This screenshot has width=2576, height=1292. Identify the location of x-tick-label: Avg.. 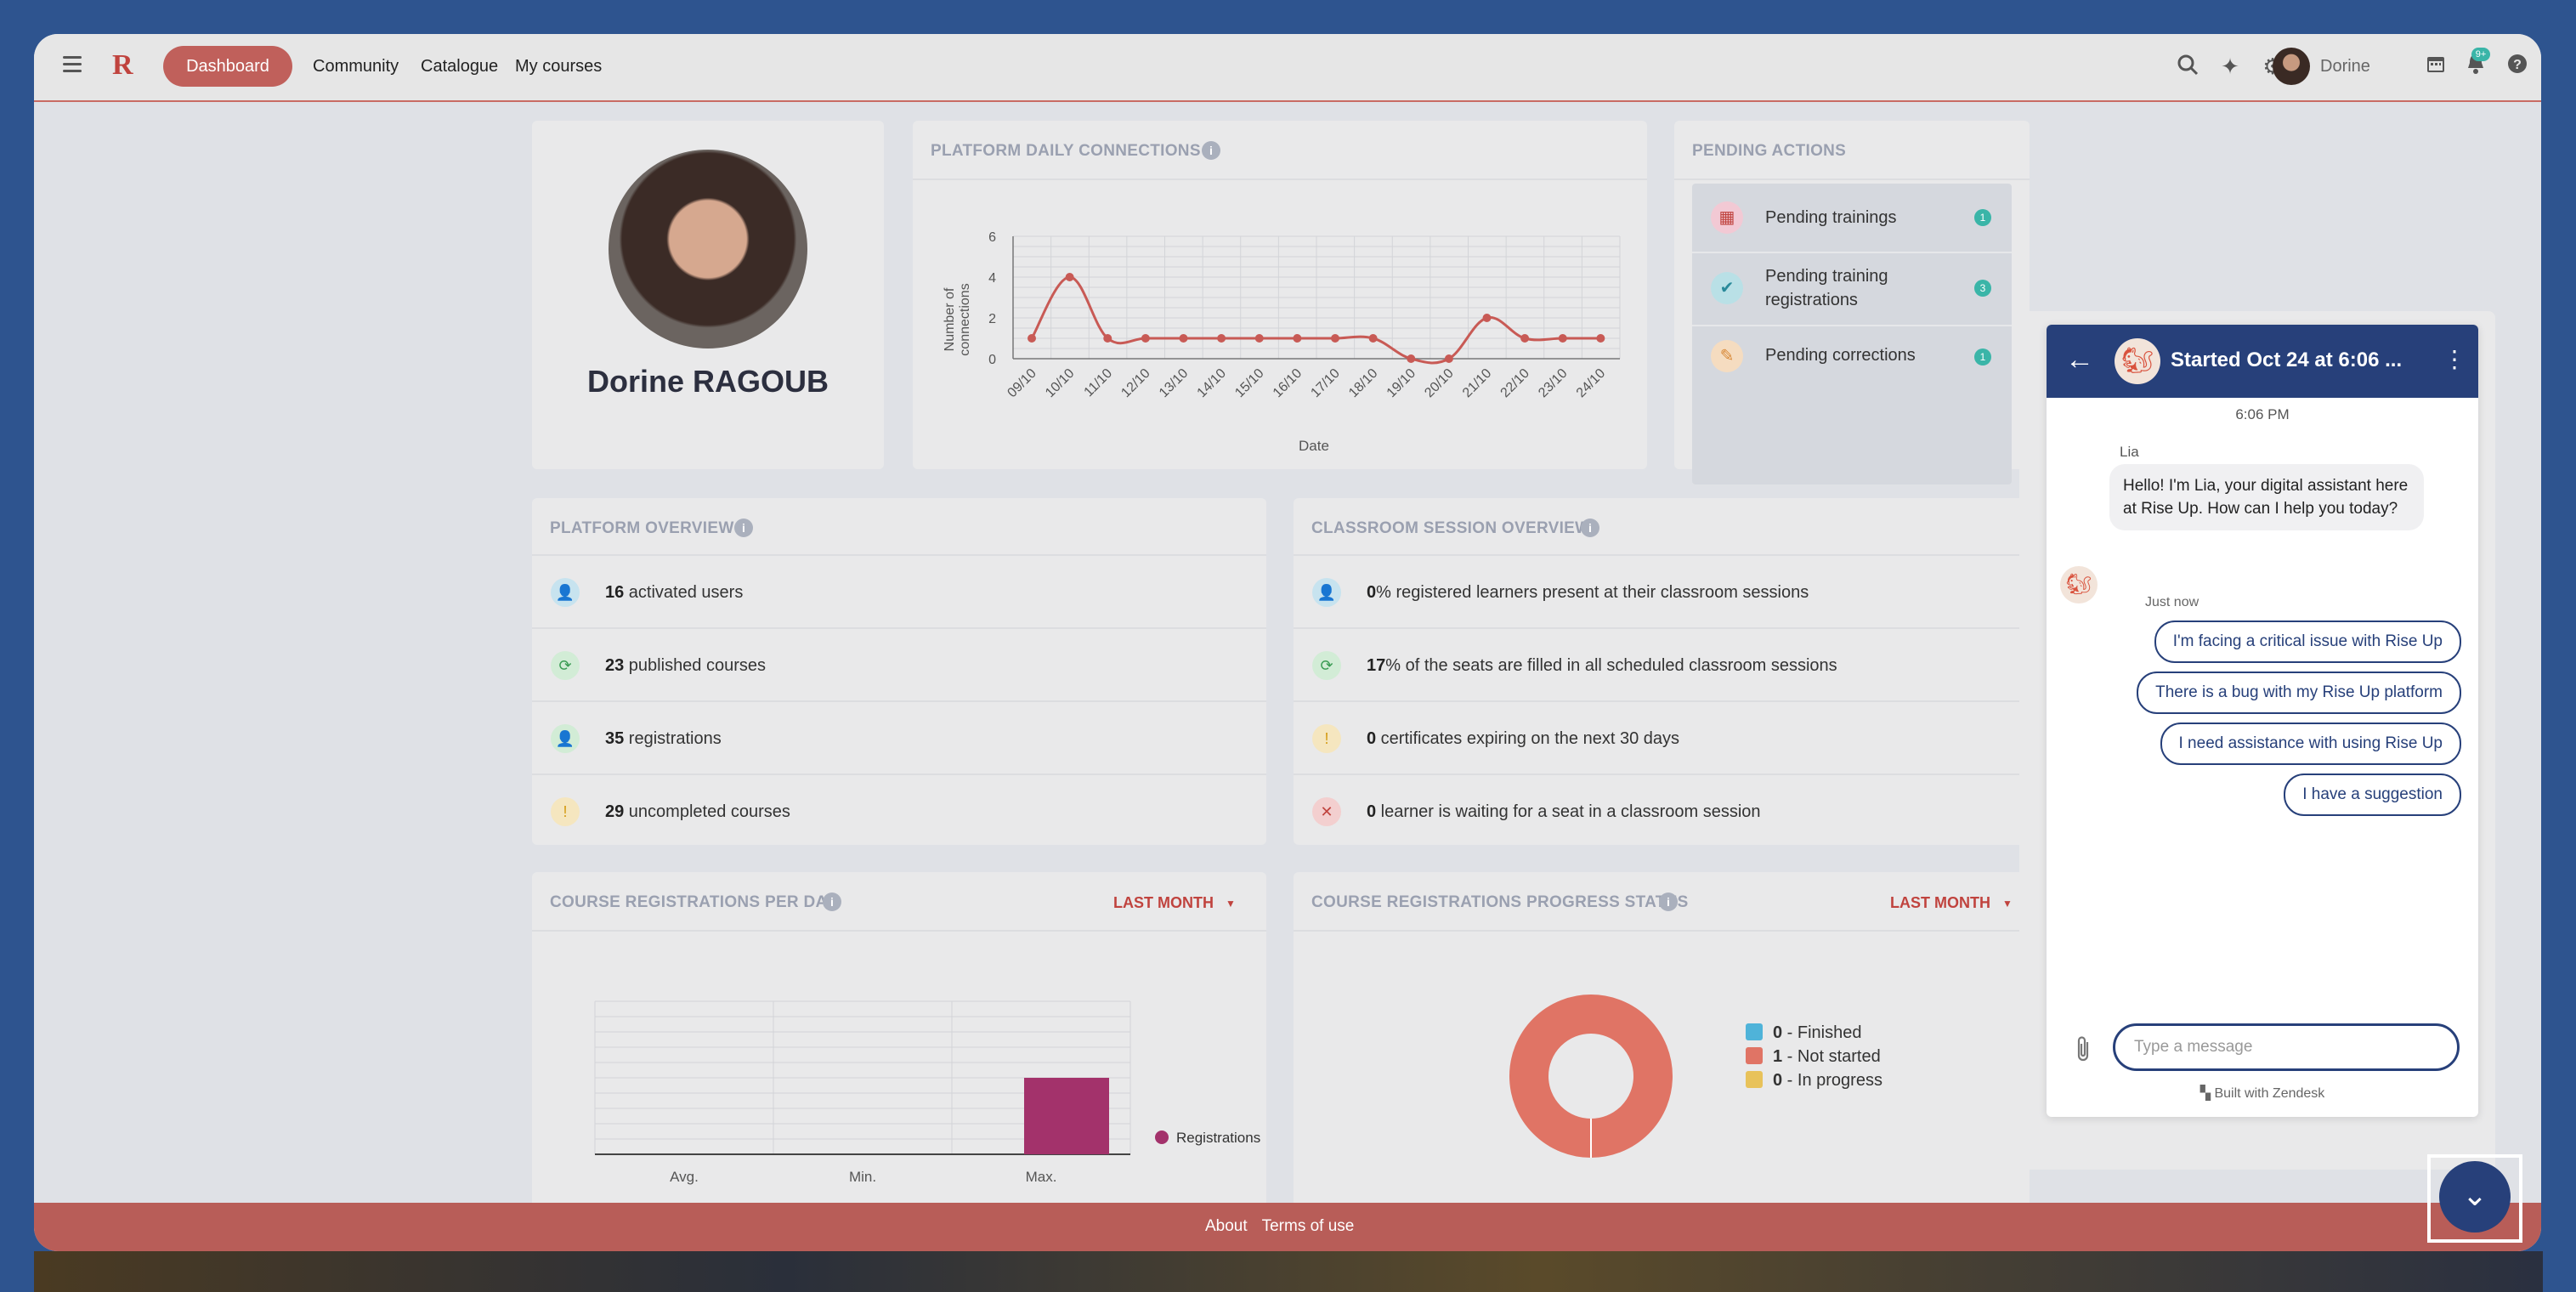
(684, 1177).